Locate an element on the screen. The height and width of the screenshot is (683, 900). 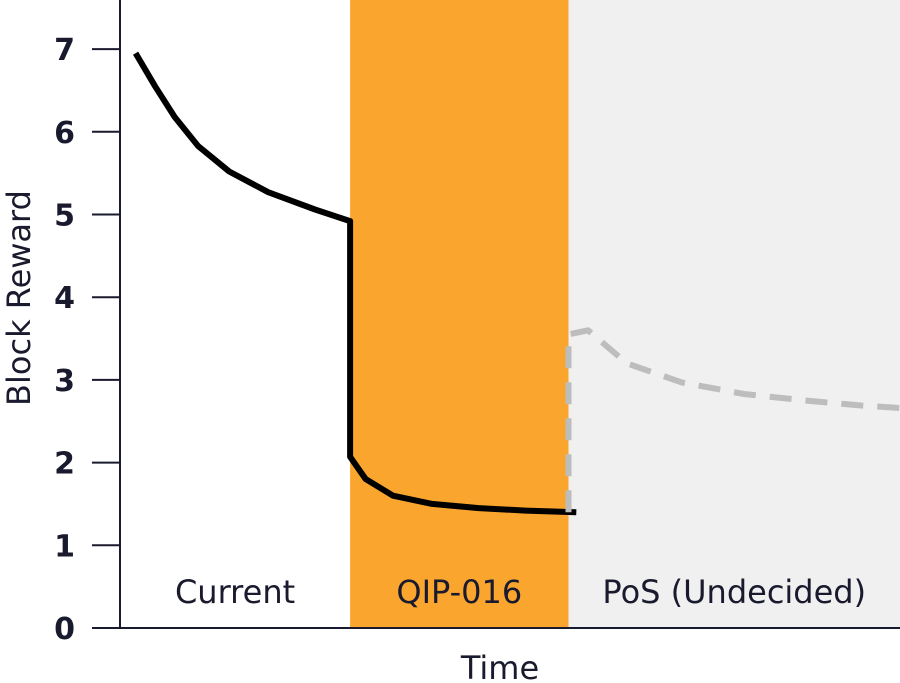
region-label-qip-016: QIP-016 is located at coordinates (459, 592).